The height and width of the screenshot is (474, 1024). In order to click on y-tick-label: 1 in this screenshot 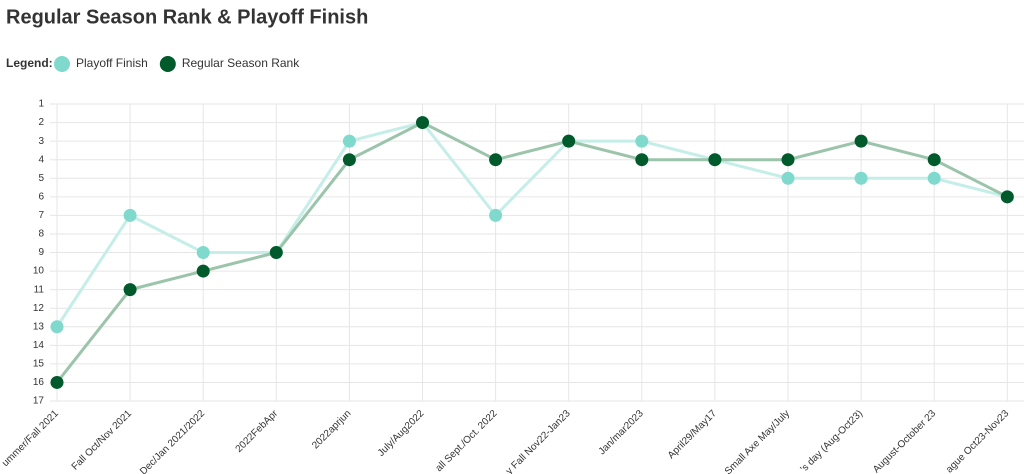, I will do `click(41, 104)`.